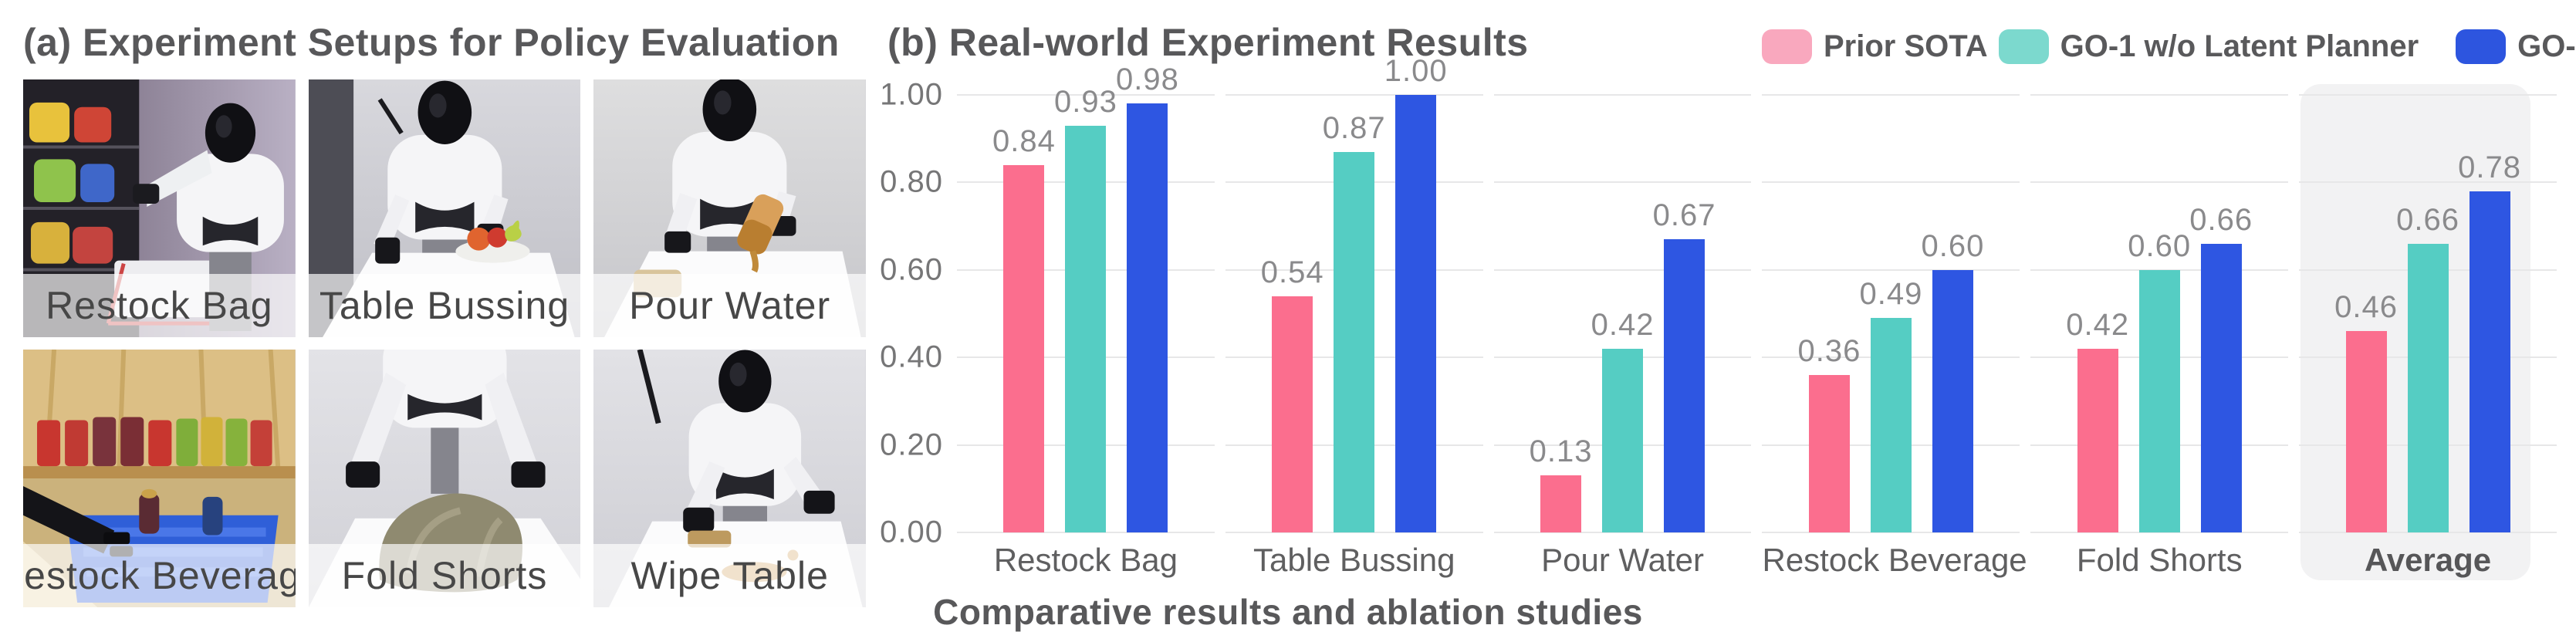 The height and width of the screenshot is (642, 2576). What do you see at coordinates (1684, 215) in the screenshot?
I see `bar-value-label: 0.67` at bounding box center [1684, 215].